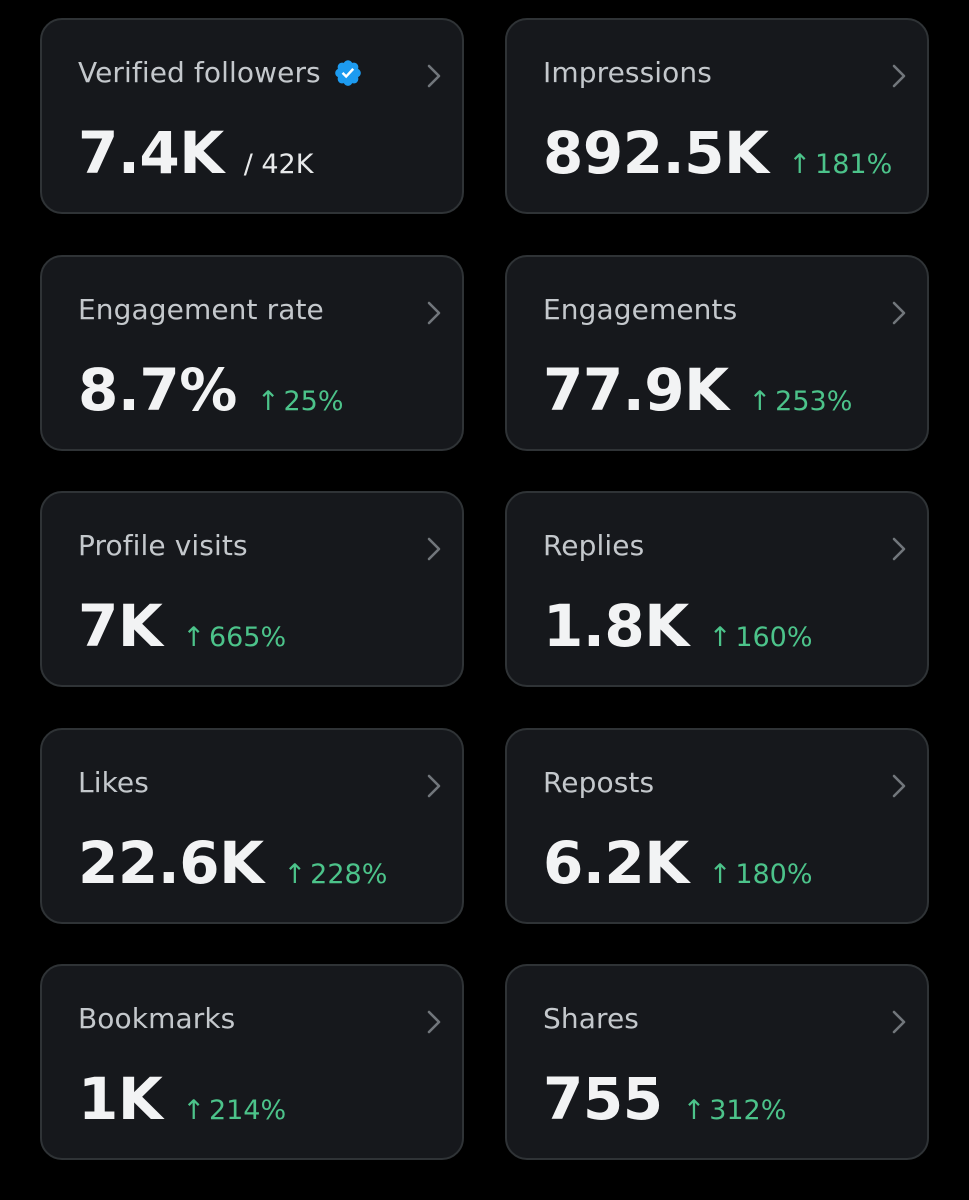  I want to click on metric-label-row: Engagements, so click(640, 309).